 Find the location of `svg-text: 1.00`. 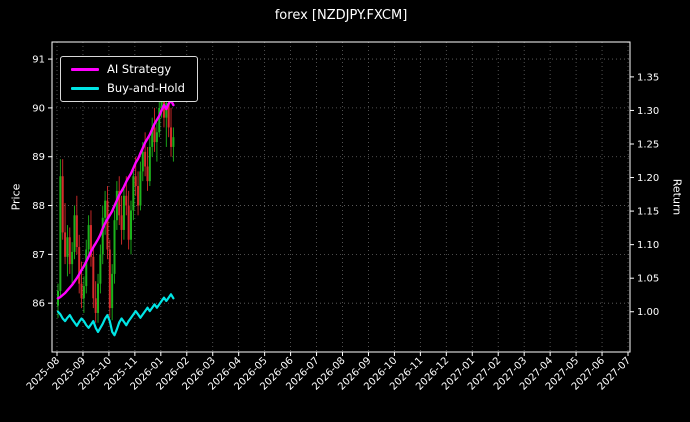

svg-text: 1.00 is located at coordinates (648, 312).